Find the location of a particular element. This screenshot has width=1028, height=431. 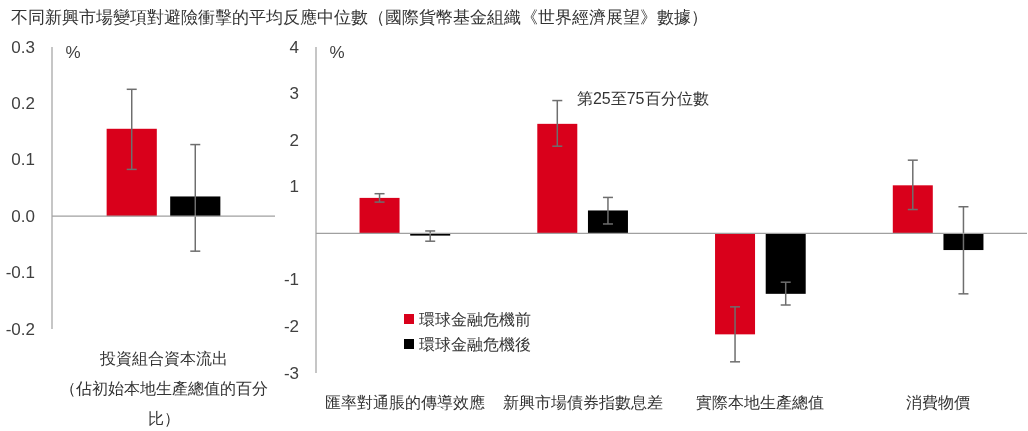

annotation: 第25至75百分位數 is located at coordinates (642, 98).